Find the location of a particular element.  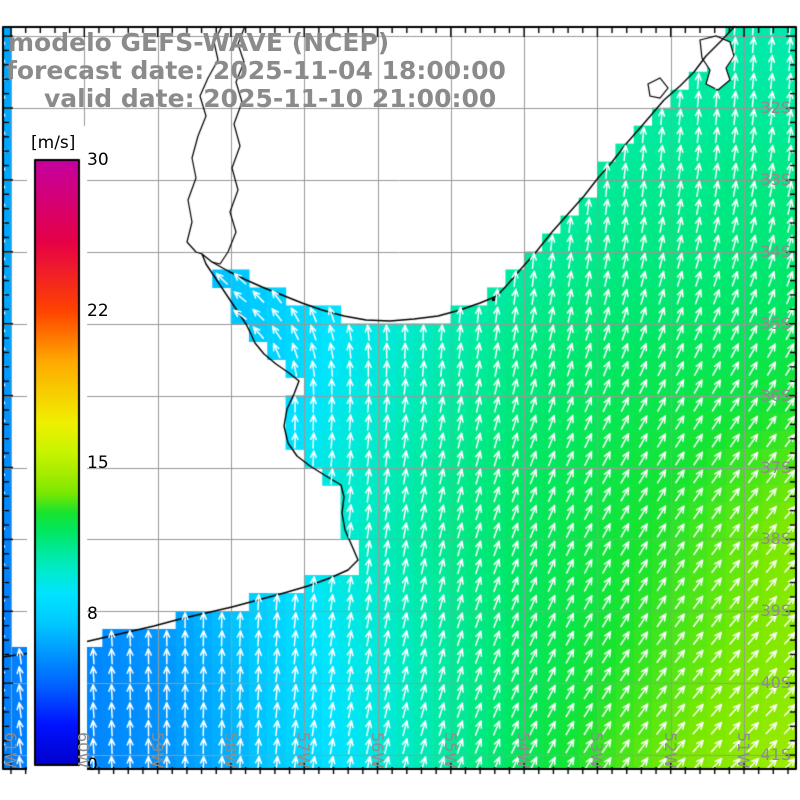

latitude-label: 32S is located at coordinates (775, 107).